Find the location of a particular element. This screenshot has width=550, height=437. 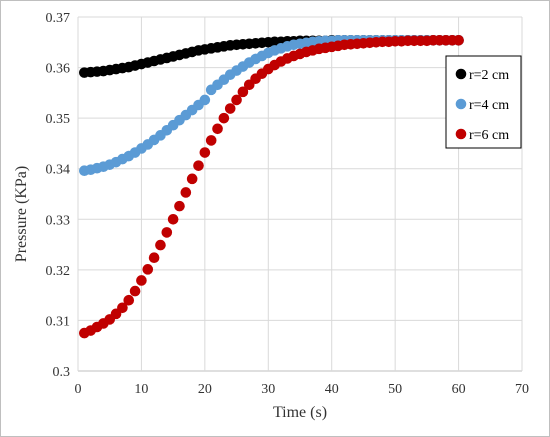

x-tick-label: 40 is located at coordinates (332, 389).